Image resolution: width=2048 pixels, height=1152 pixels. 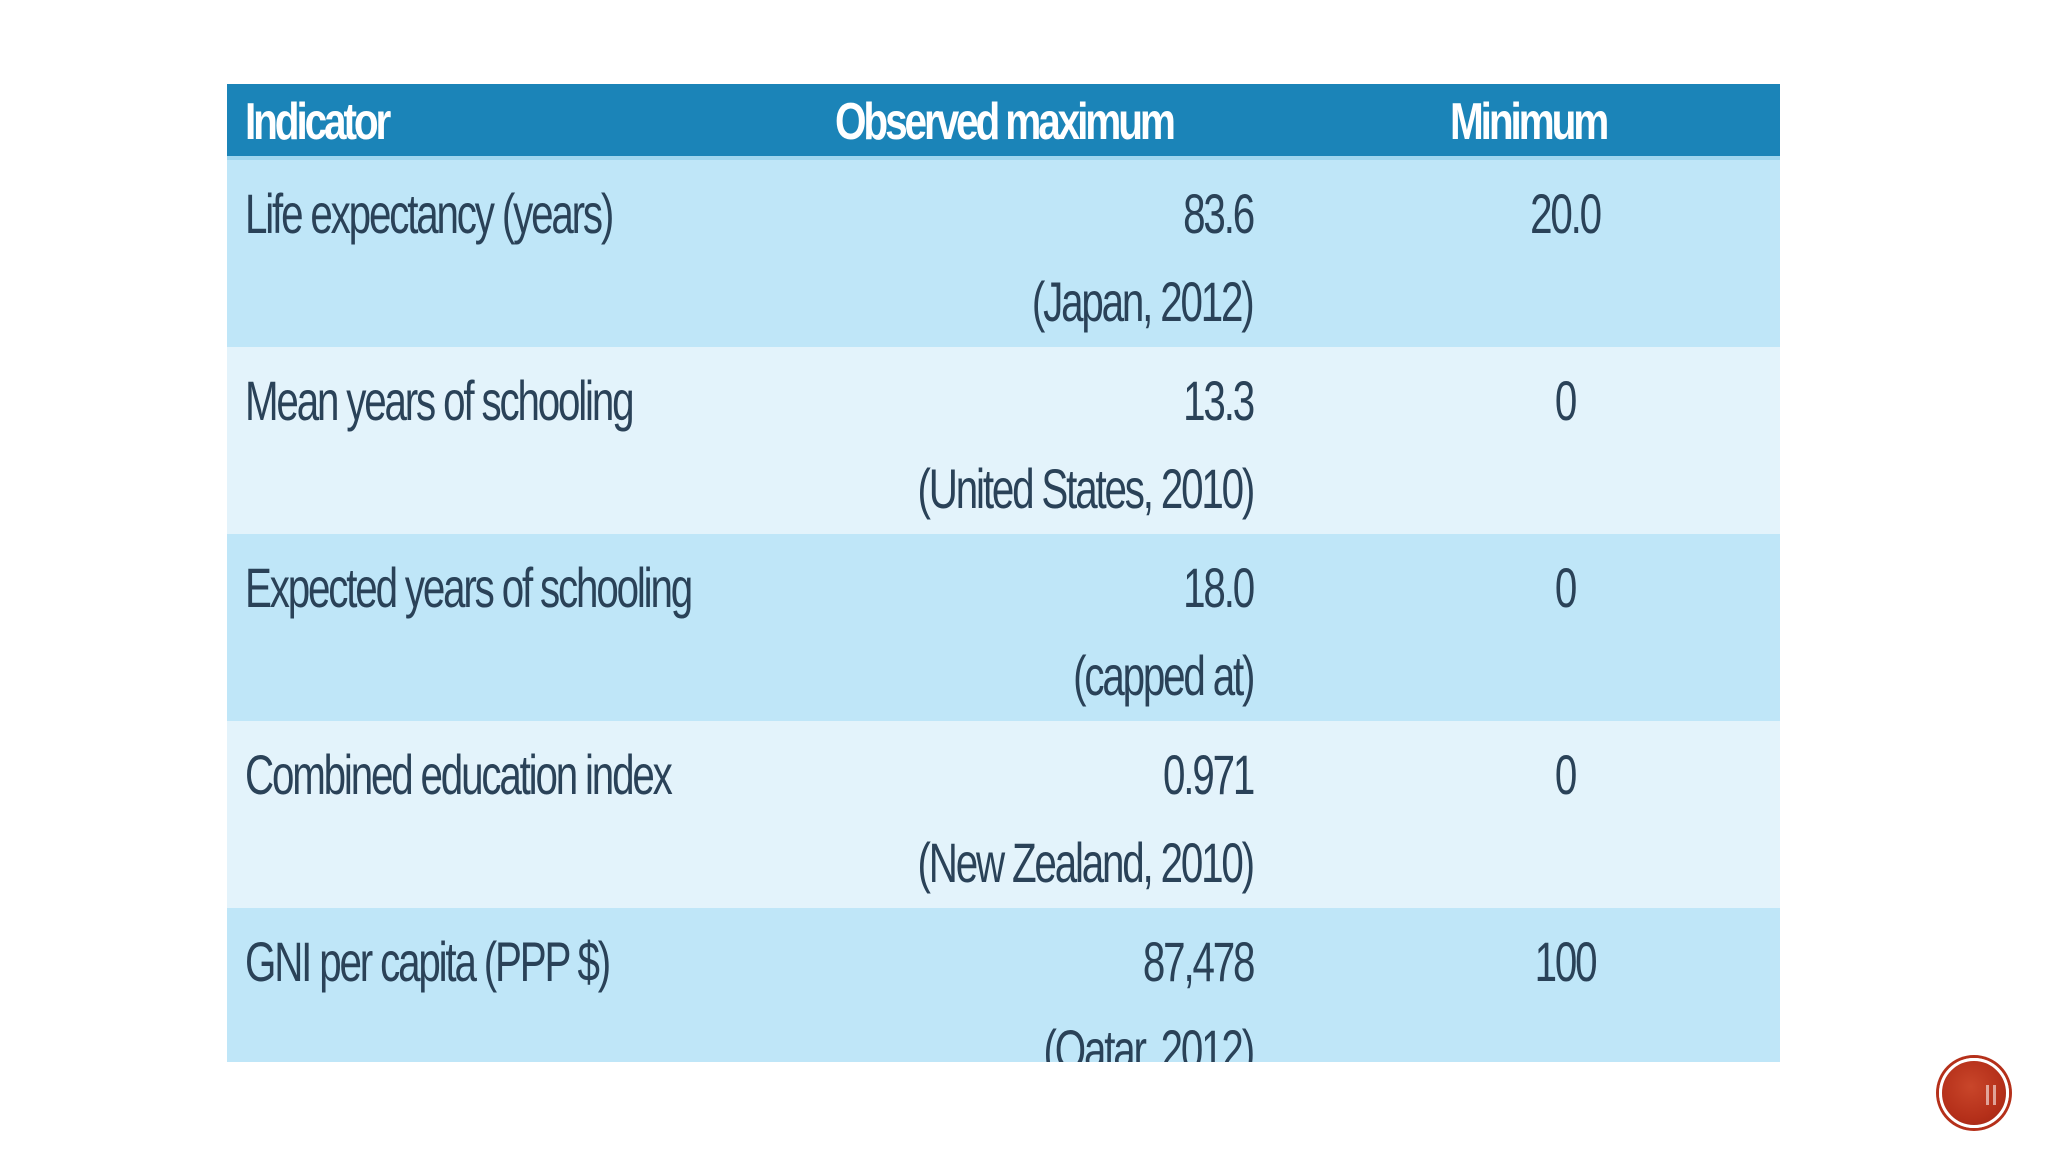 I want to click on table-header-row: Indicator Observed maximum Minimum, so click(x=1003, y=122).